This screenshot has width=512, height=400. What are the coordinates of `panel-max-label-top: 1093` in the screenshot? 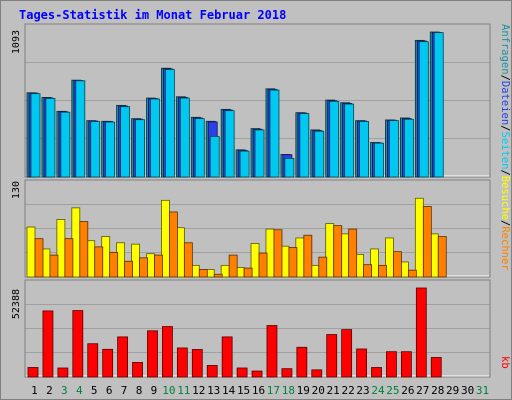 It's located at (16, 42).